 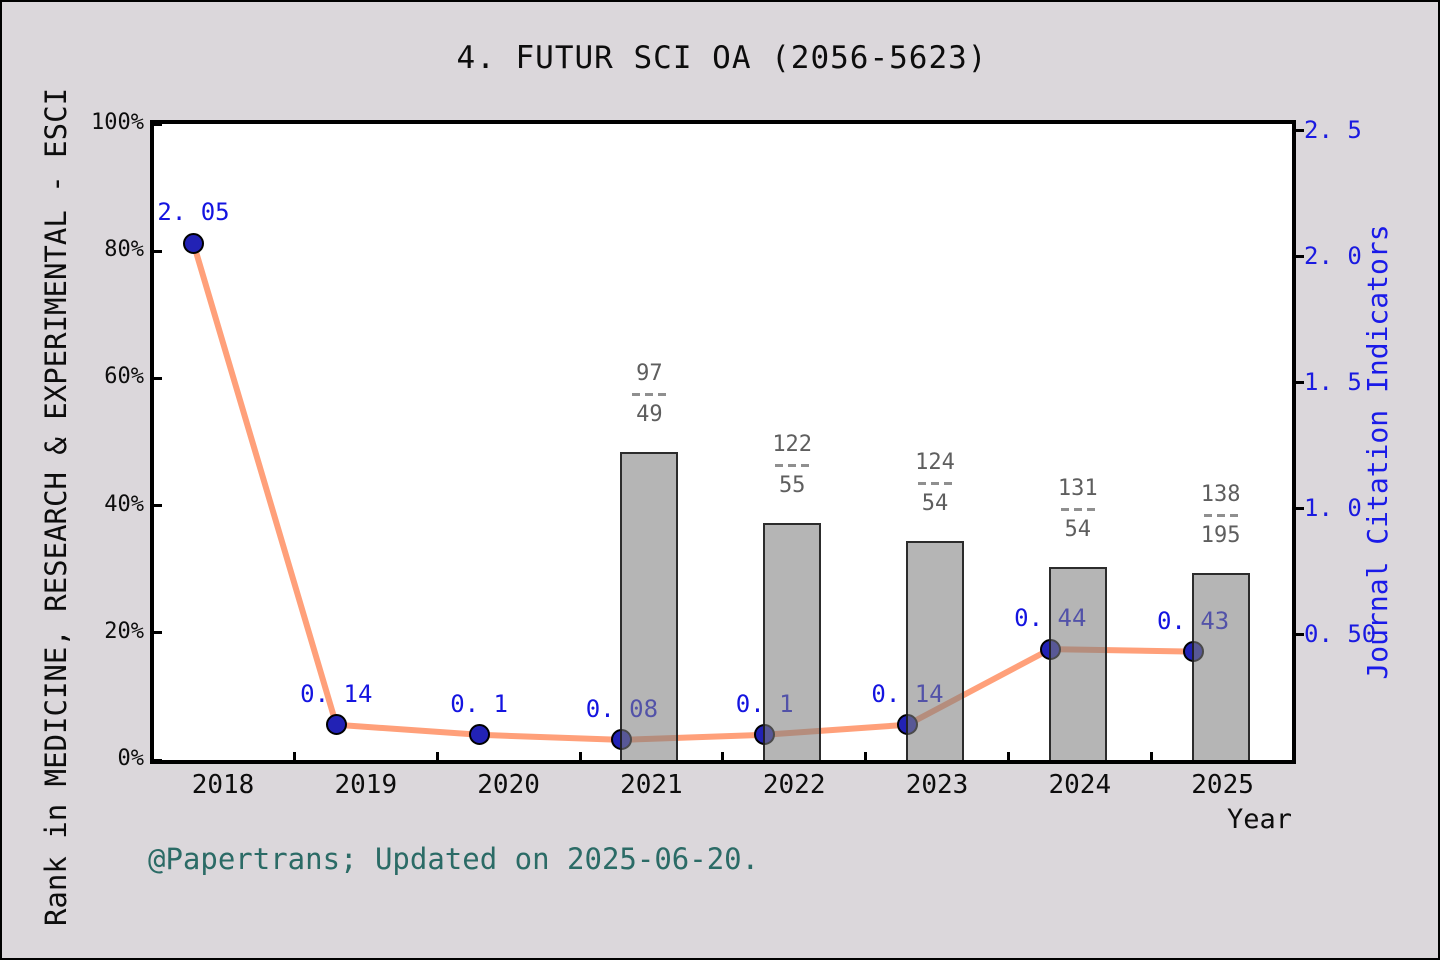 What do you see at coordinates (649, 605) in the screenshot?
I see `bar-2021` at bounding box center [649, 605].